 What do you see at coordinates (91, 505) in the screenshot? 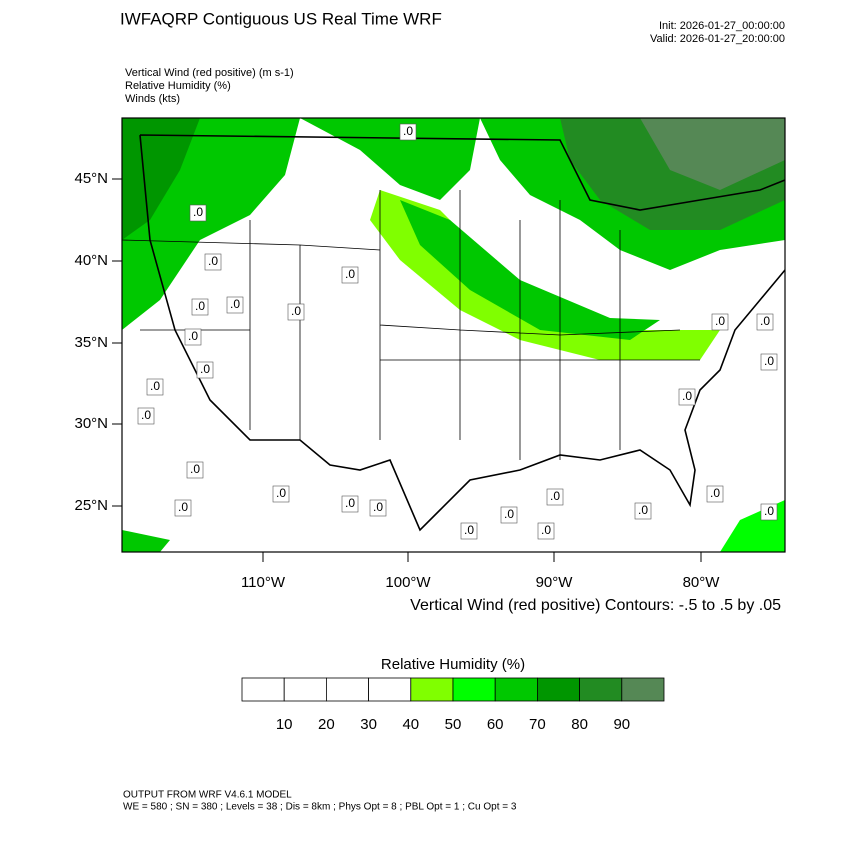
I see `lat-label: 25°N` at bounding box center [91, 505].